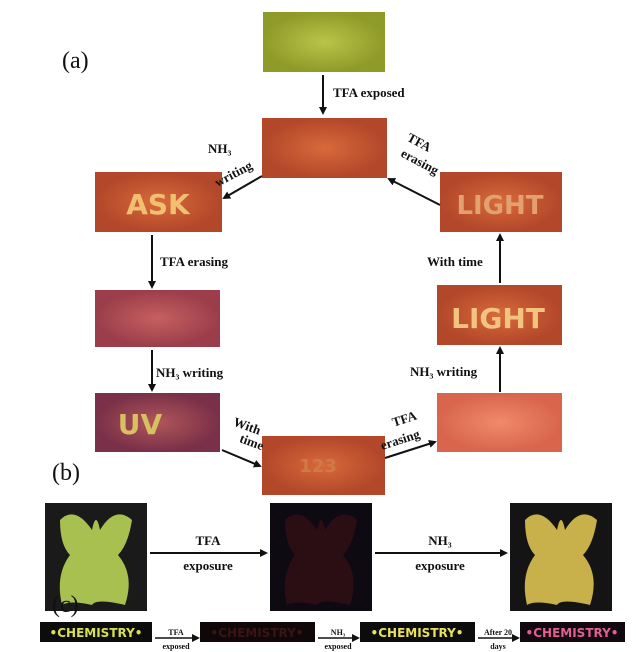 The image size is (636, 652). What do you see at coordinates (75, 61) in the screenshot?
I see `panel-label: (a)` at bounding box center [75, 61].